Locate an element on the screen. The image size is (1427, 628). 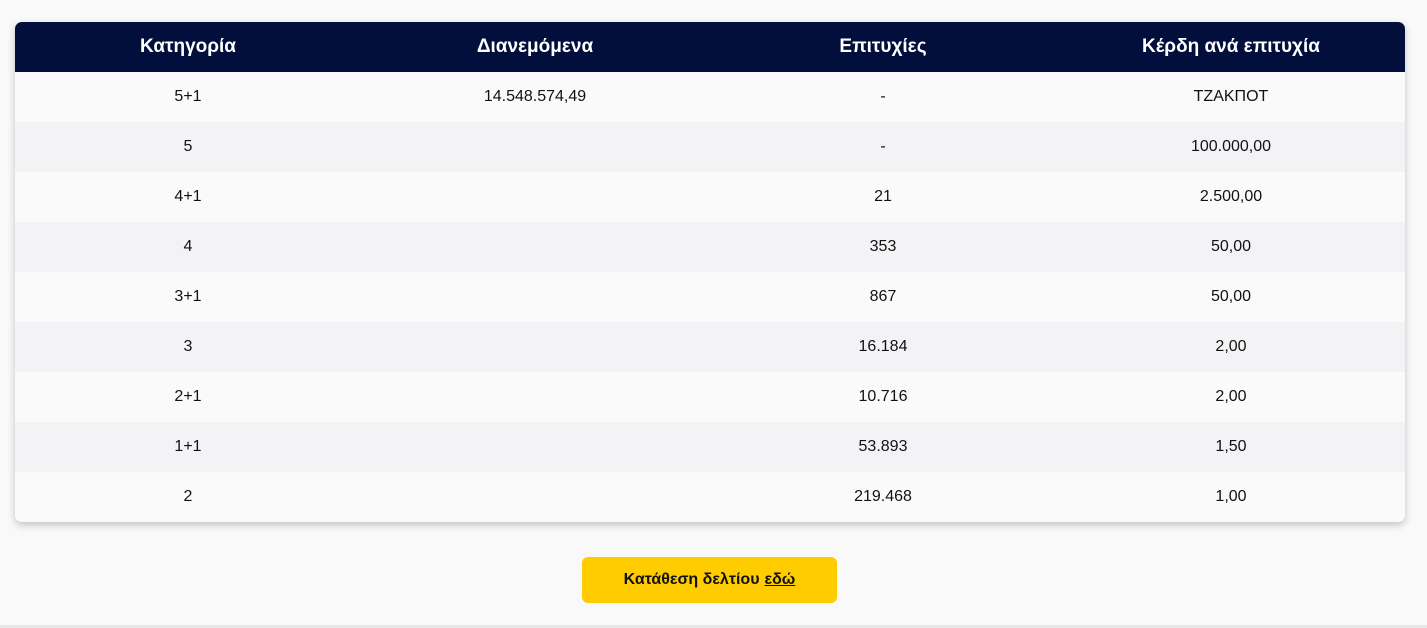
cell-category: 3+1 is located at coordinates (188, 296).